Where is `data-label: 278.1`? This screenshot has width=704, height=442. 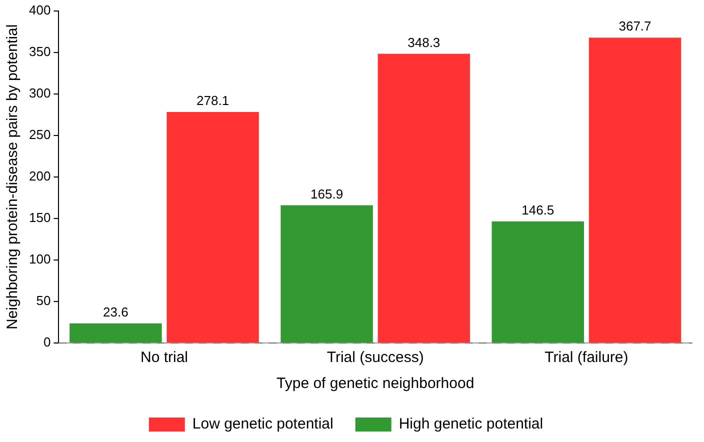
data-label: 278.1 is located at coordinates (213, 100).